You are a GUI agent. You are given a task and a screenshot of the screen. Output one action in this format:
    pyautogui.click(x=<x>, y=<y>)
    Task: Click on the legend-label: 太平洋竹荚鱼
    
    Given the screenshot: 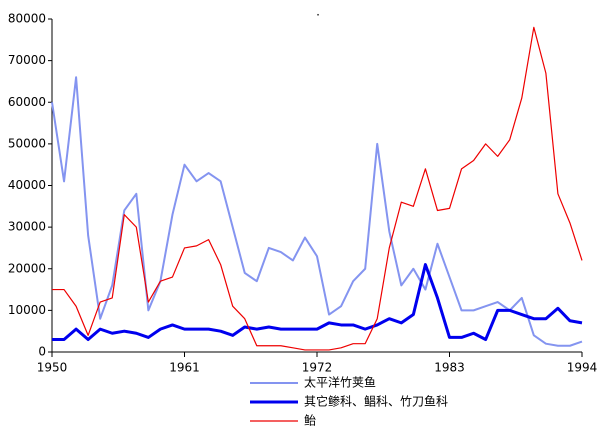 What is the action you would take?
    pyautogui.click(x=340, y=382)
    